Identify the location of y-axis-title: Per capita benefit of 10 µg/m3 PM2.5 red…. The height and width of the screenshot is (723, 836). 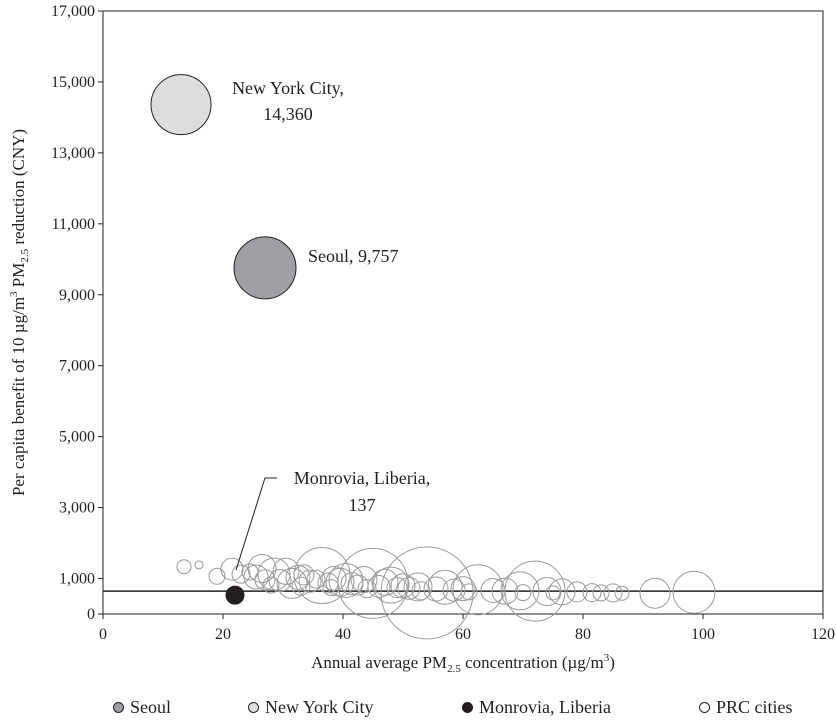
(19, 312).